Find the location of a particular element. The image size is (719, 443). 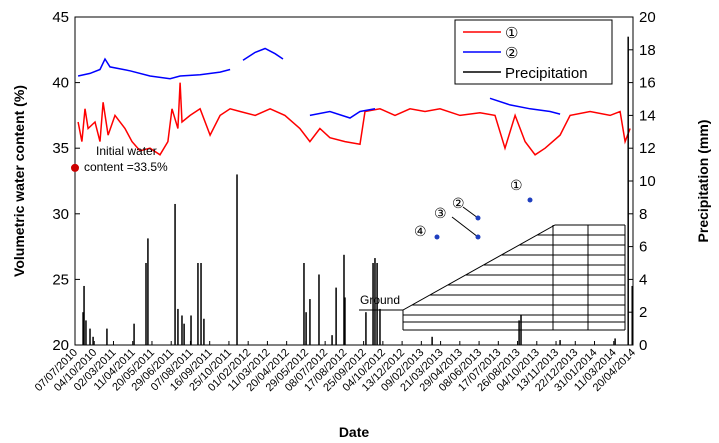

initial-point is located at coordinates (75, 167).